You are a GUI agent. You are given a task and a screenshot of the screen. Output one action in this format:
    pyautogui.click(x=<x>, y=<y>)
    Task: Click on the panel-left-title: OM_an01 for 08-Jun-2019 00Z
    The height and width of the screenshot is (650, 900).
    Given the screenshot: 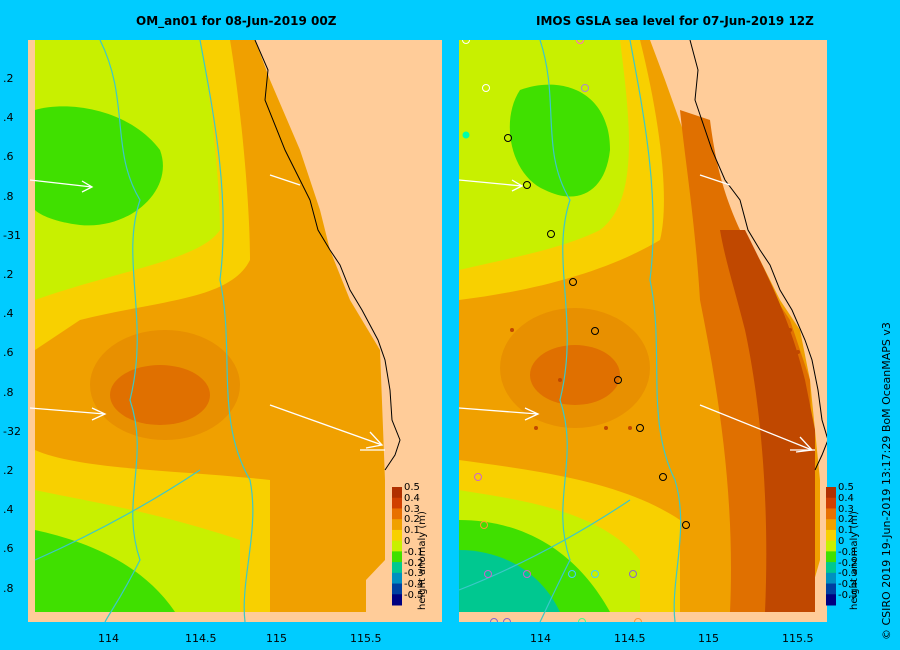 What is the action you would take?
    pyautogui.click(x=236, y=21)
    